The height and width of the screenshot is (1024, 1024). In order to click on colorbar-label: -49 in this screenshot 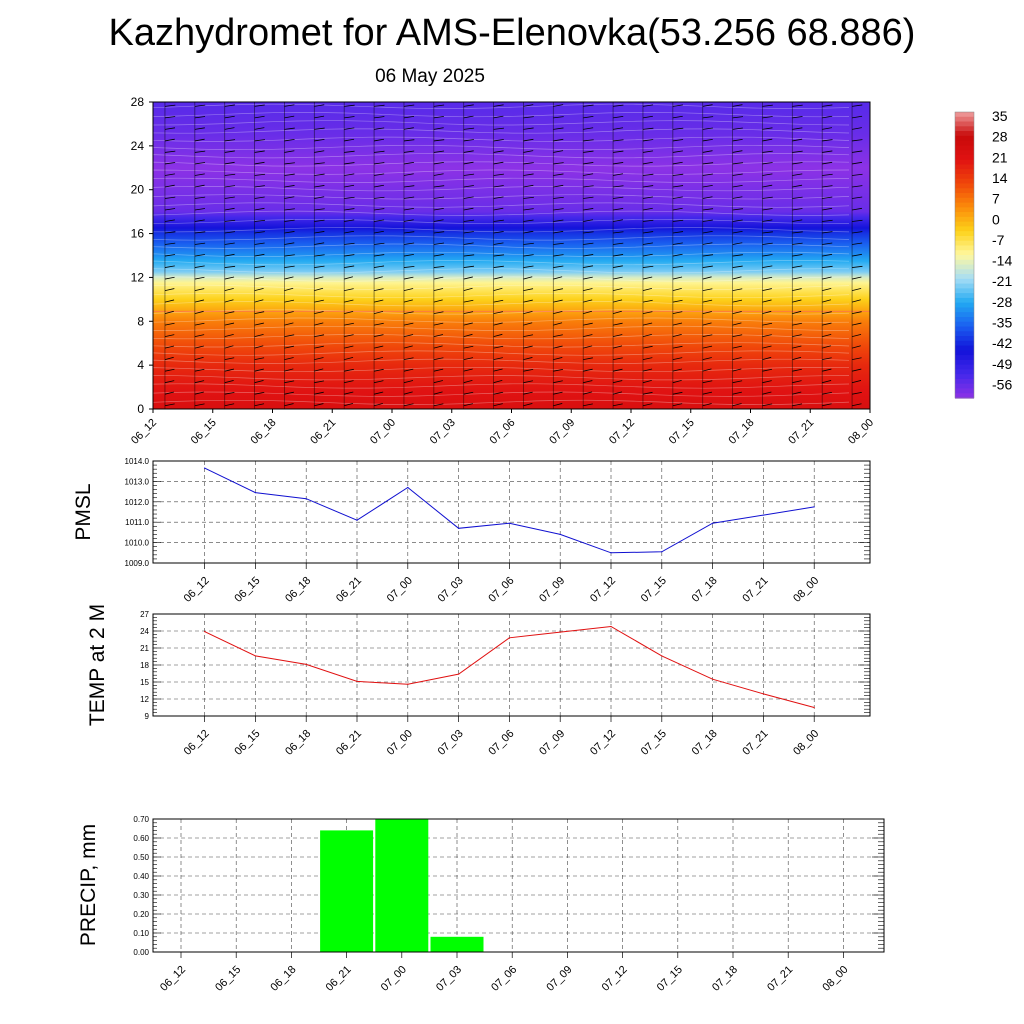, I will do `click(1002, 364)`.